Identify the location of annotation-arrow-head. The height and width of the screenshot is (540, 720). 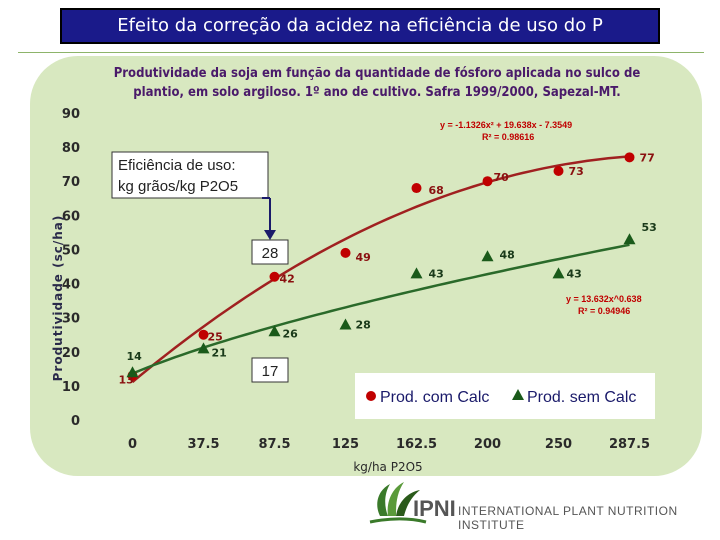
(270, 235).